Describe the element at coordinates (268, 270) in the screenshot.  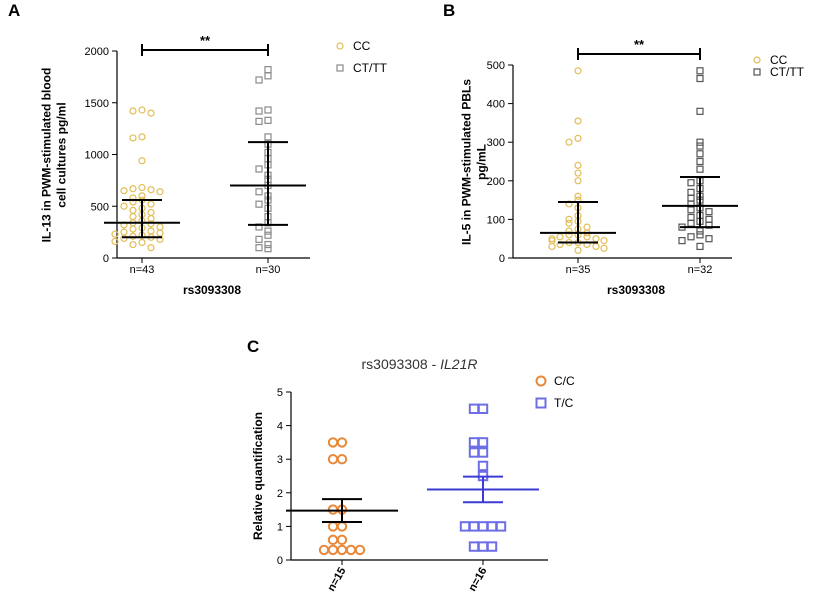
I see `x-tick-label: n=30` at that location.